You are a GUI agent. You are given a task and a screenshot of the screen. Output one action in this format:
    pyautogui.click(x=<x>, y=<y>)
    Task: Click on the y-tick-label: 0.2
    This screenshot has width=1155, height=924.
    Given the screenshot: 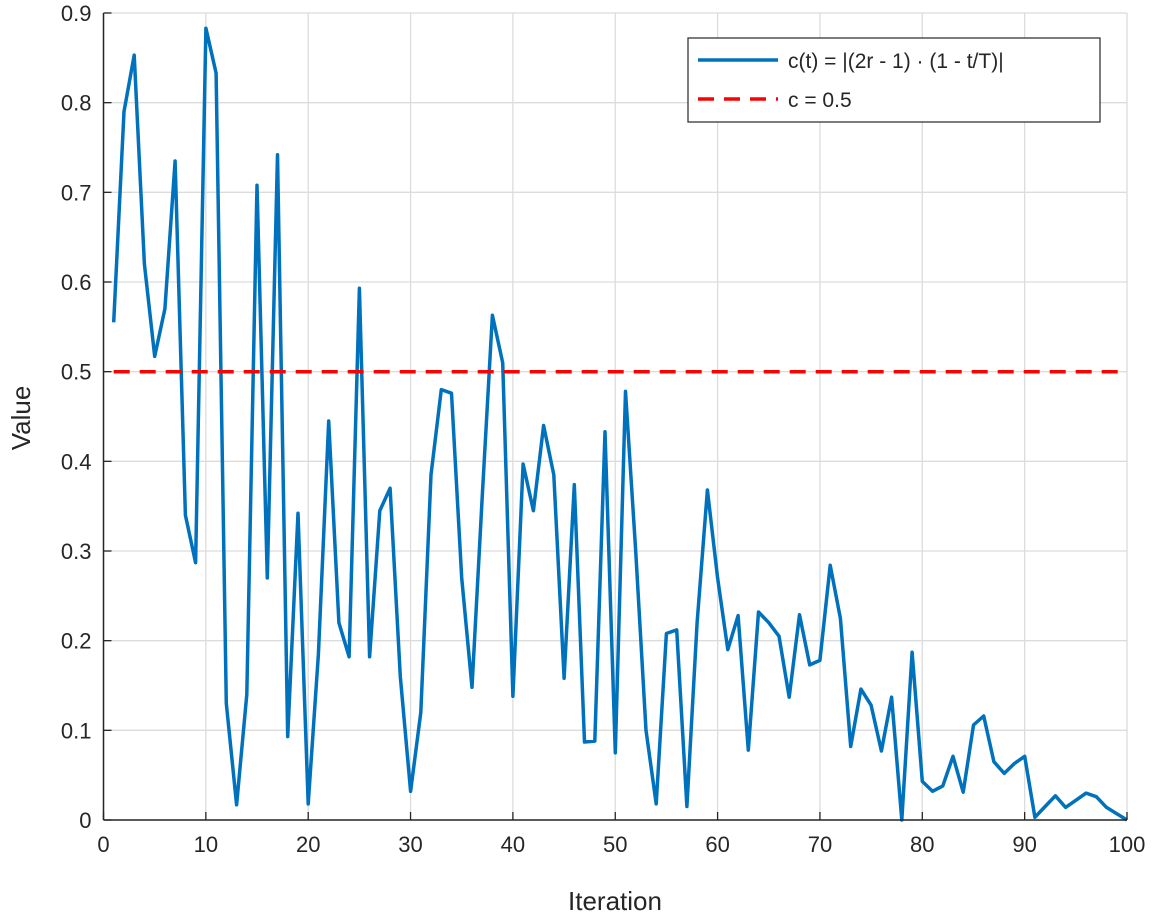 What is the action you would take?
    pyautogui.click(x=76, y=641)
    